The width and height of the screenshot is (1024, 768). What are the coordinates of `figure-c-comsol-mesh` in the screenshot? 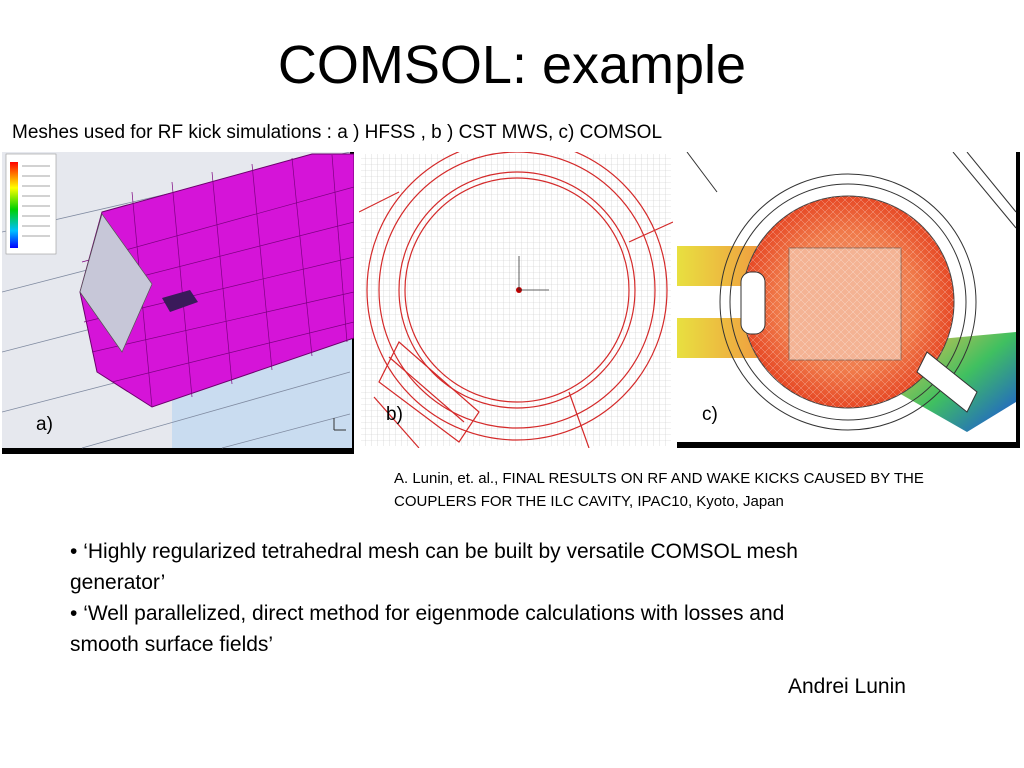 It's located at (848, 300).